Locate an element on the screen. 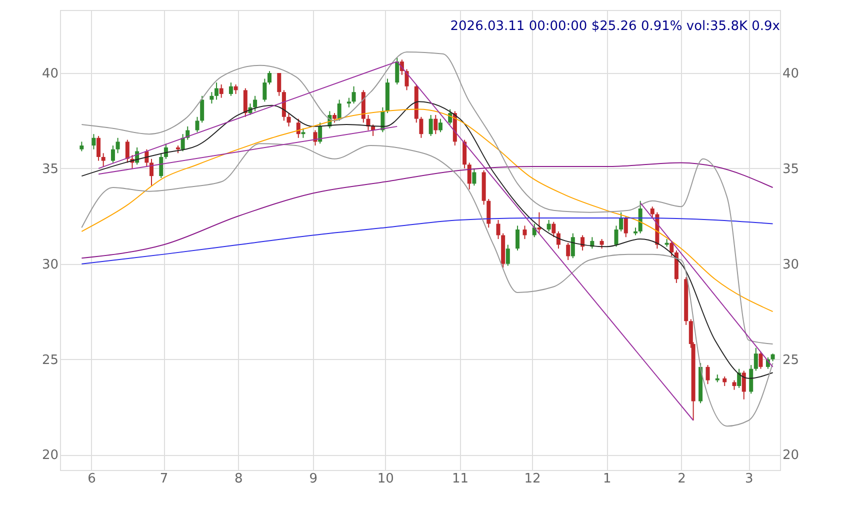 This screenshot has height=505, width=849. y2-tick-label: 25 is located at coordinates (791, 360).